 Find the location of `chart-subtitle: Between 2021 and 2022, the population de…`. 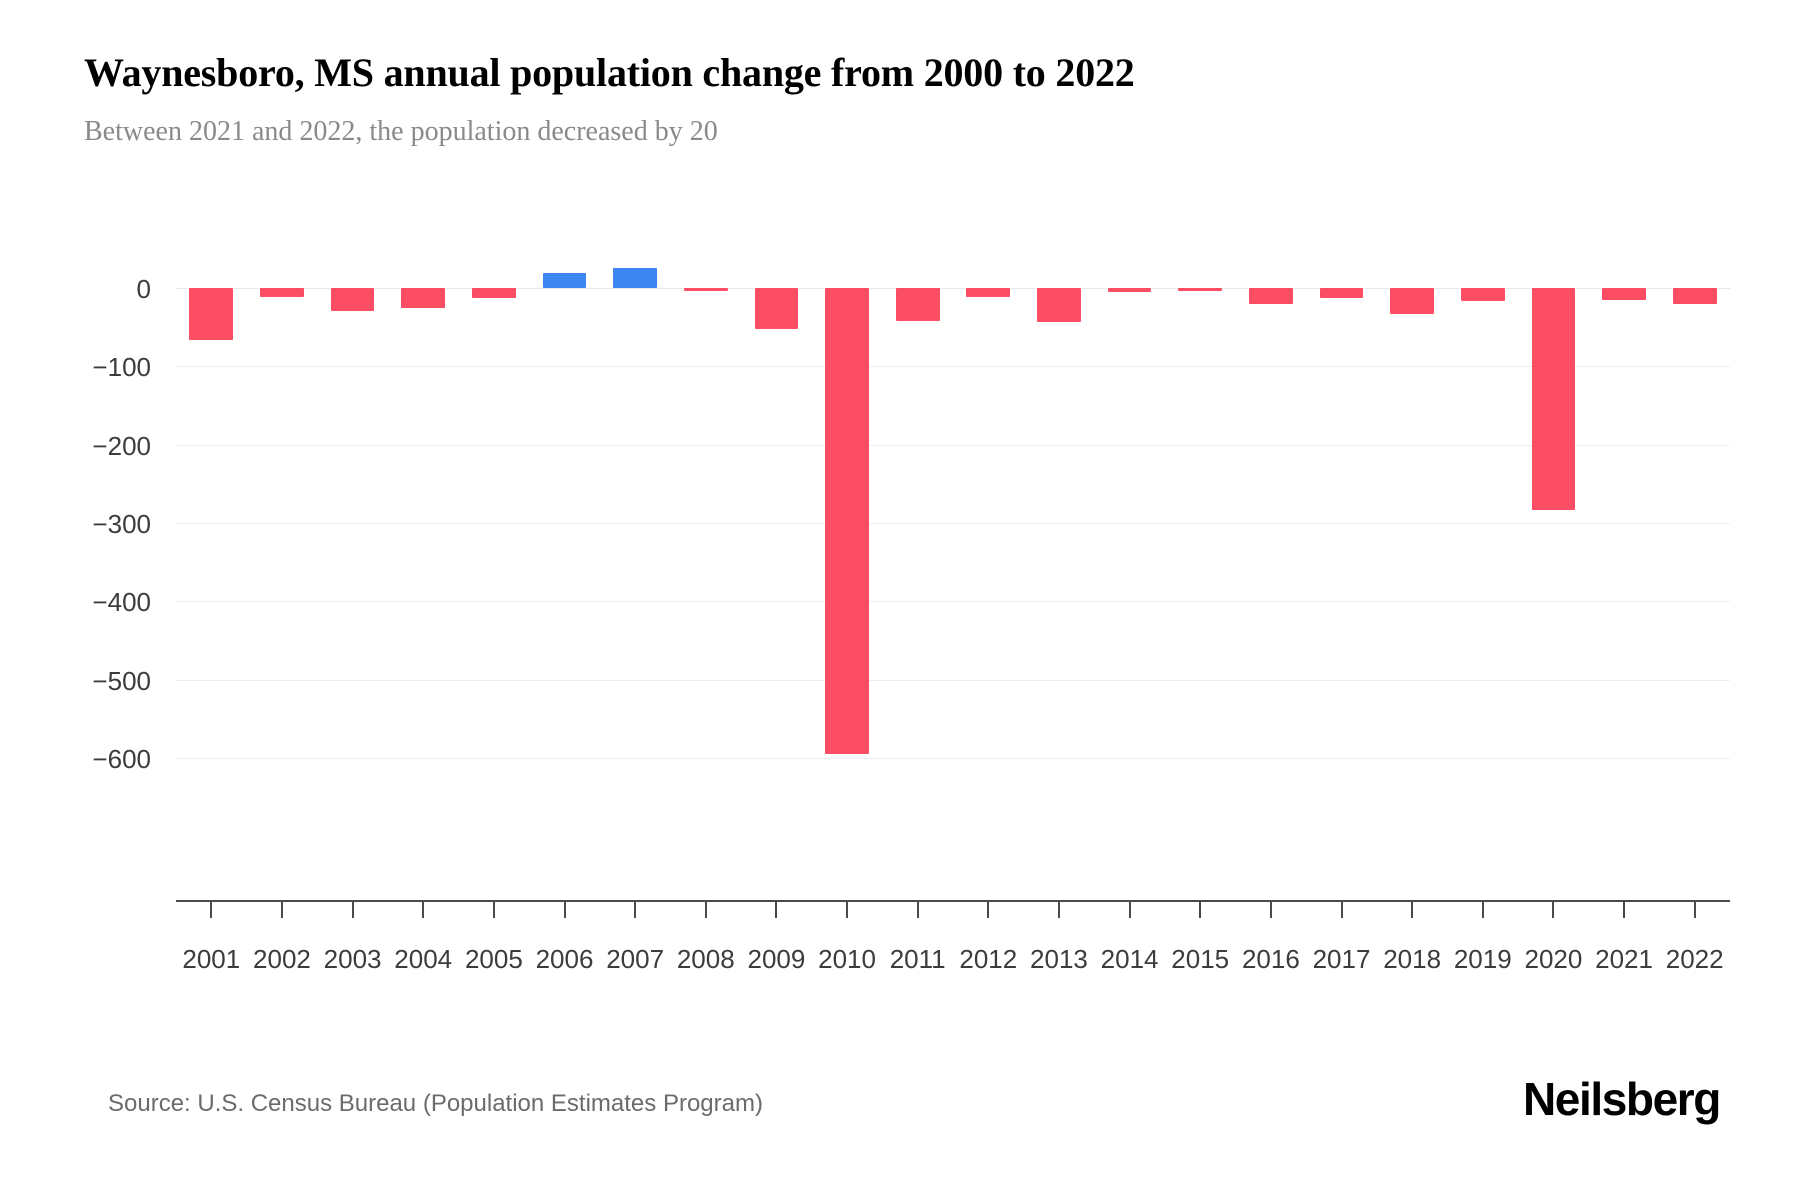

chart-subtitle: Between 2021 and 2022, the population de… is located at coordinates (401, 131).